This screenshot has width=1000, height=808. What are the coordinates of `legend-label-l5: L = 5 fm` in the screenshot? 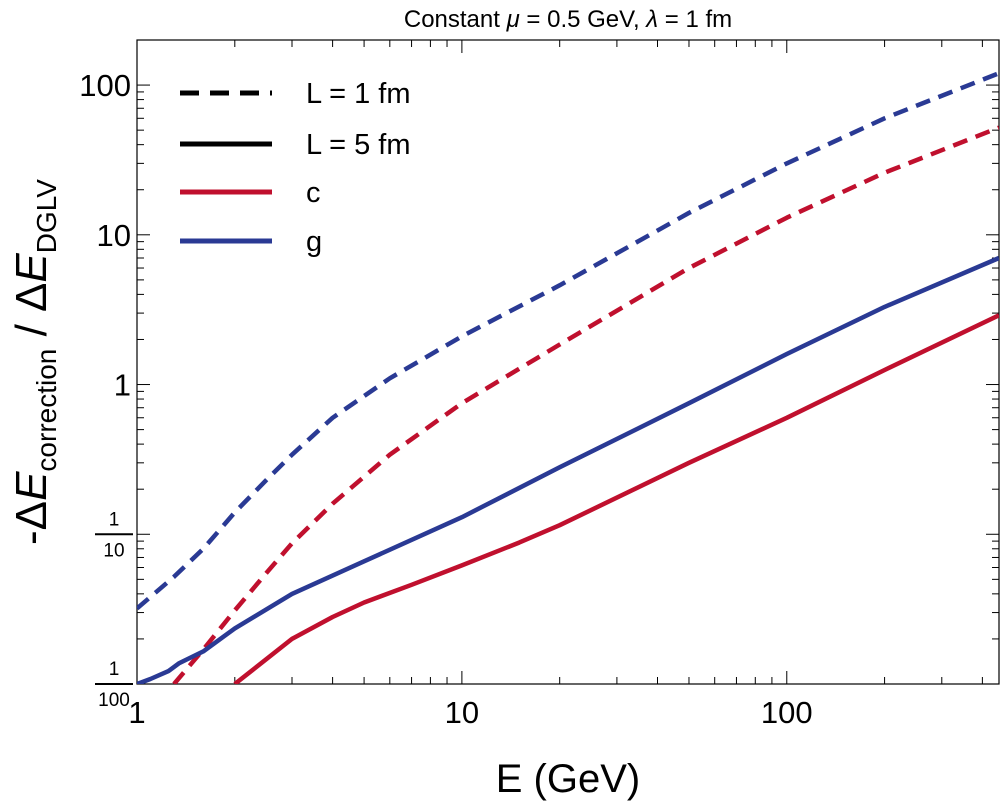 It's located at (358, 145).